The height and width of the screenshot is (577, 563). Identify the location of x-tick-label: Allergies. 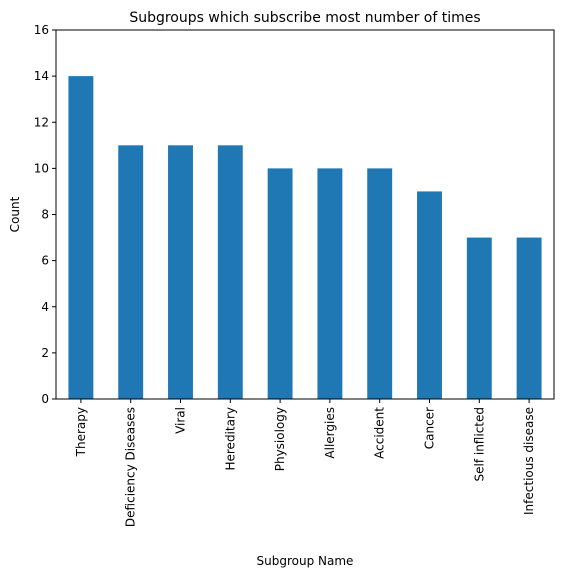
(330, 433).